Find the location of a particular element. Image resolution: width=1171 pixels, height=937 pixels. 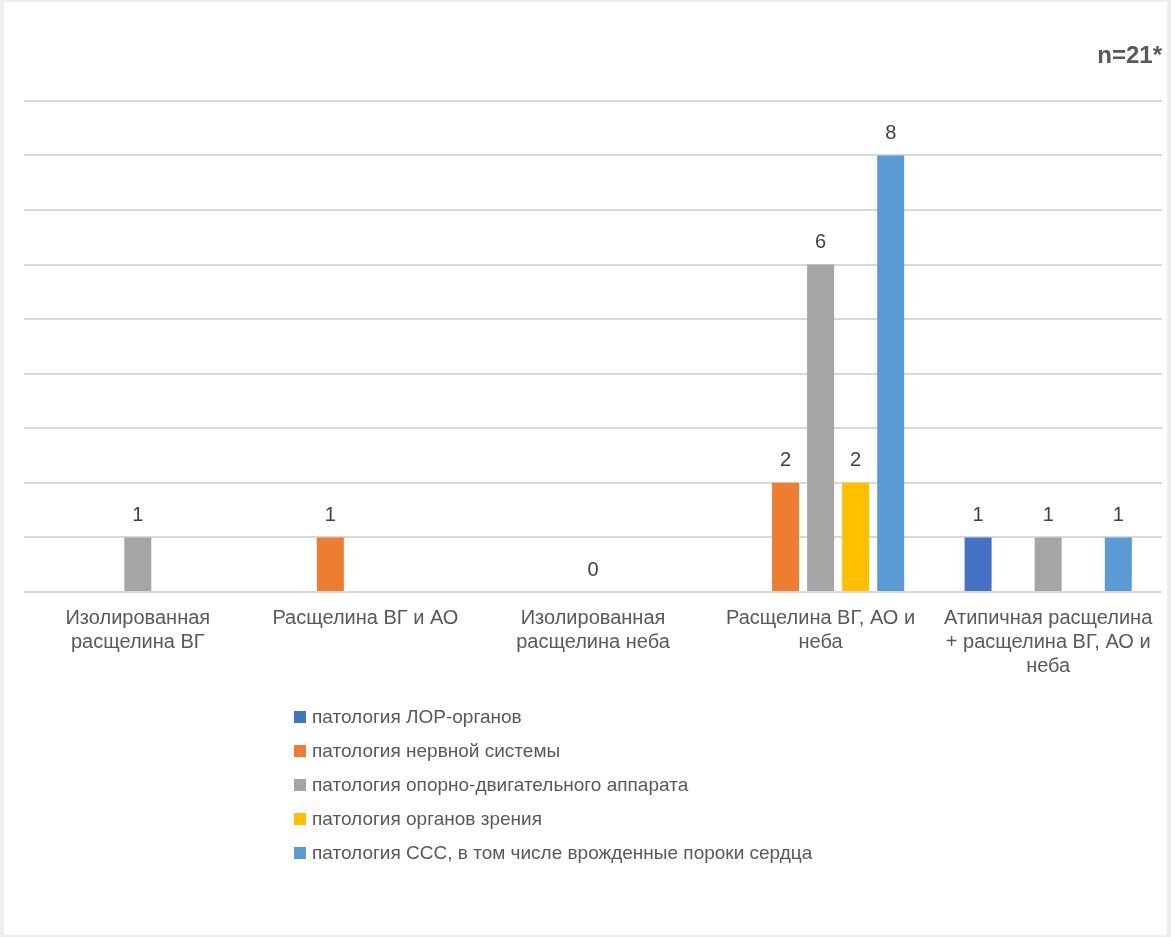

x-tick-label: Расщелина ВГ, АО и неба is located at coordinates (821, 628).